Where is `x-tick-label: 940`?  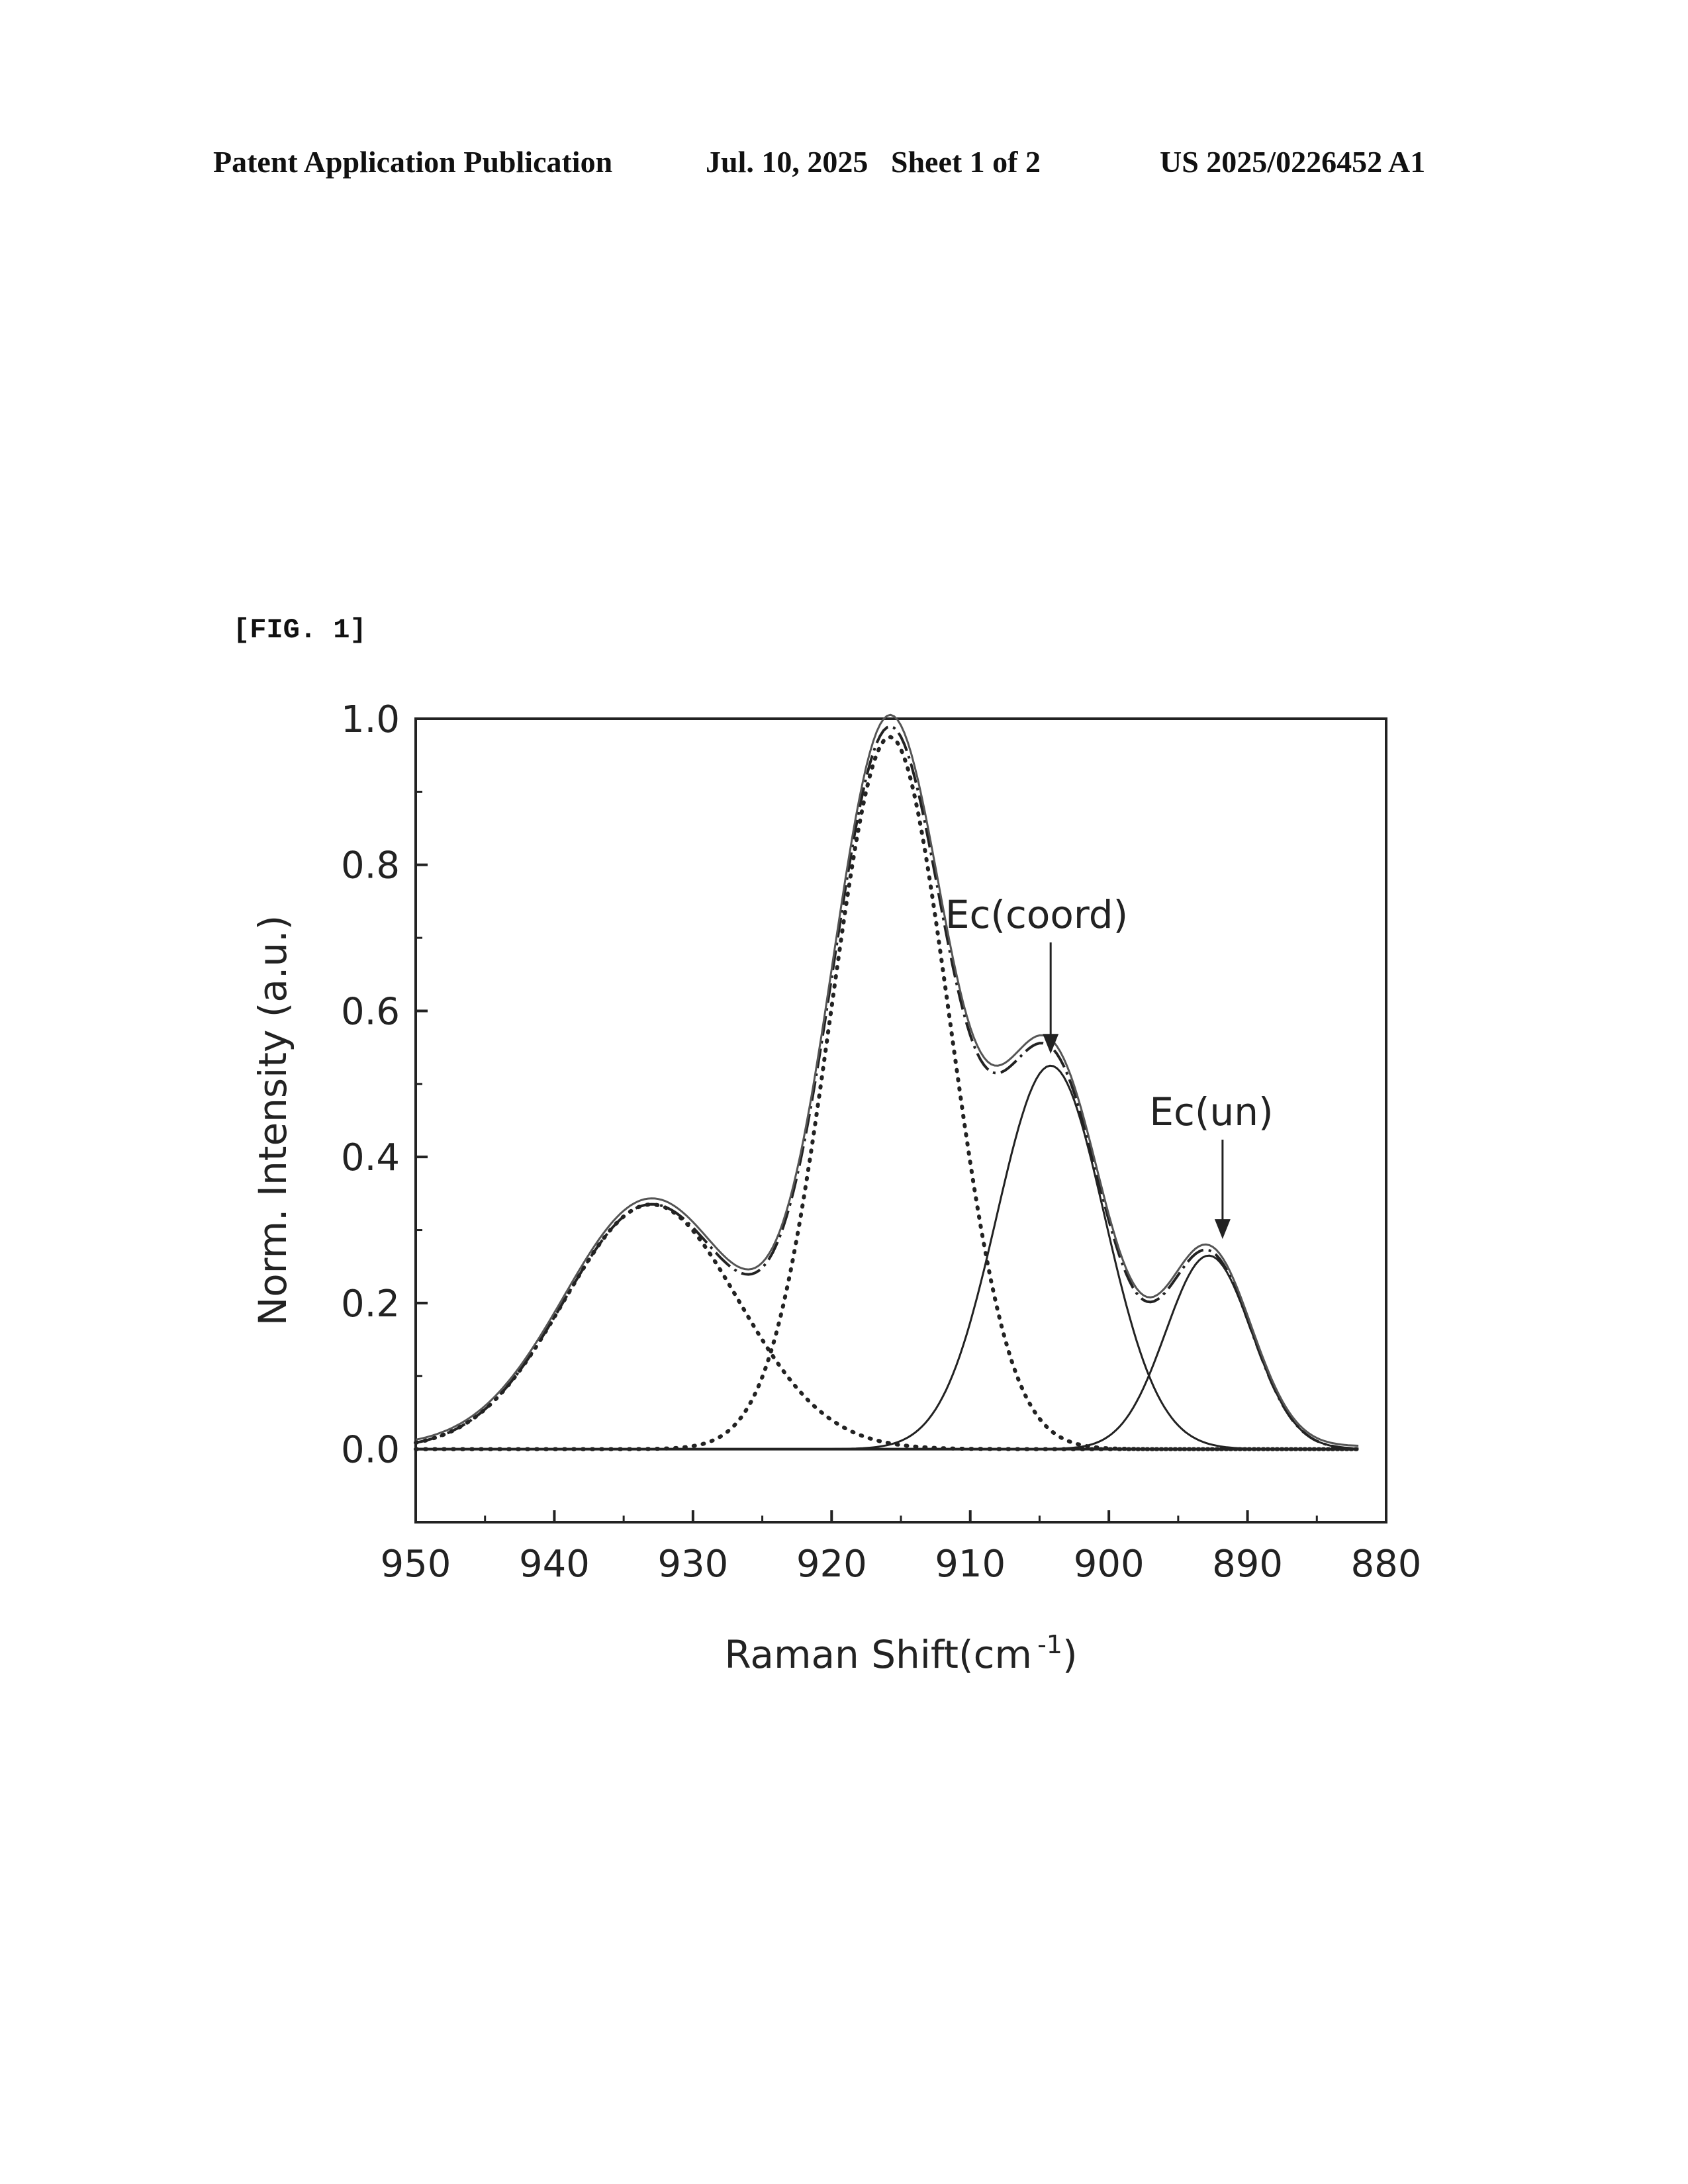 x-tick-label: 940 is located at coordinates (554, 1564).